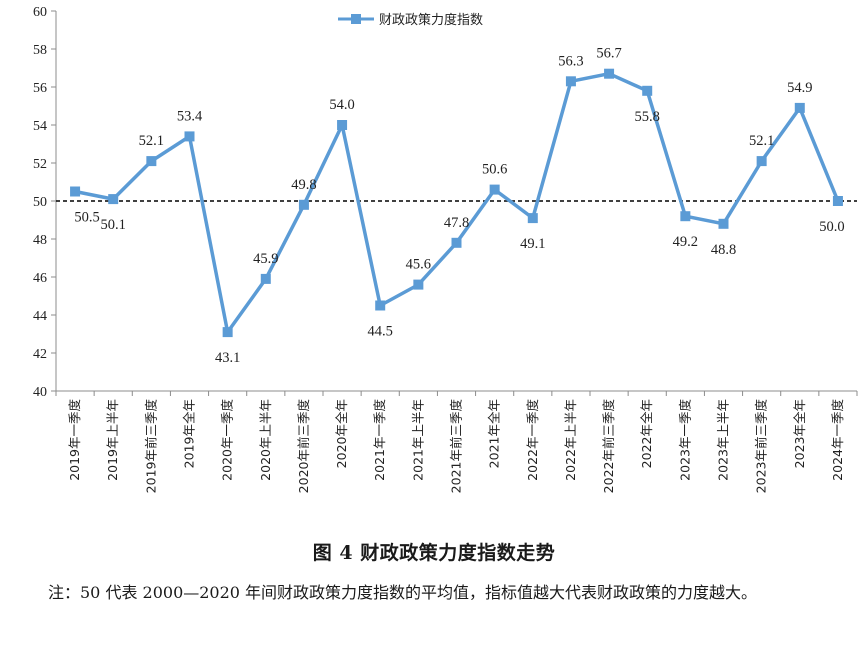 This screenshot has width=868, height=645. What do you see at coordinates (723, 440) in the screenshot?
I see `x-tick-label: 2023年上半年` at bounding box center [723, 440].